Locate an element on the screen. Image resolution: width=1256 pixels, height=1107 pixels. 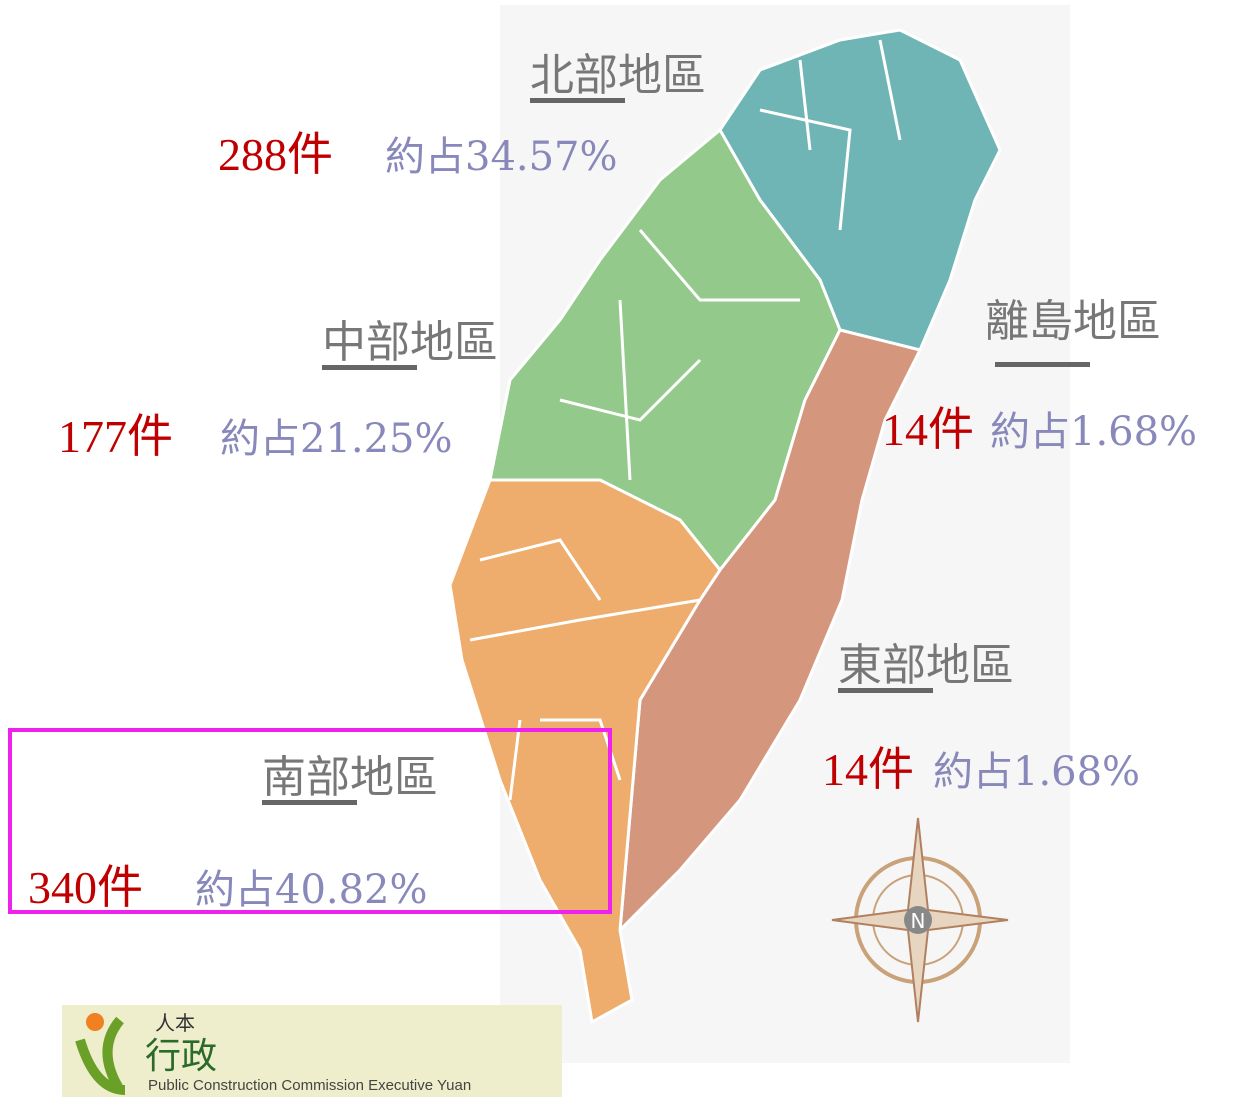
region-share: 約占40.82% is located at coordinates (311, 890).